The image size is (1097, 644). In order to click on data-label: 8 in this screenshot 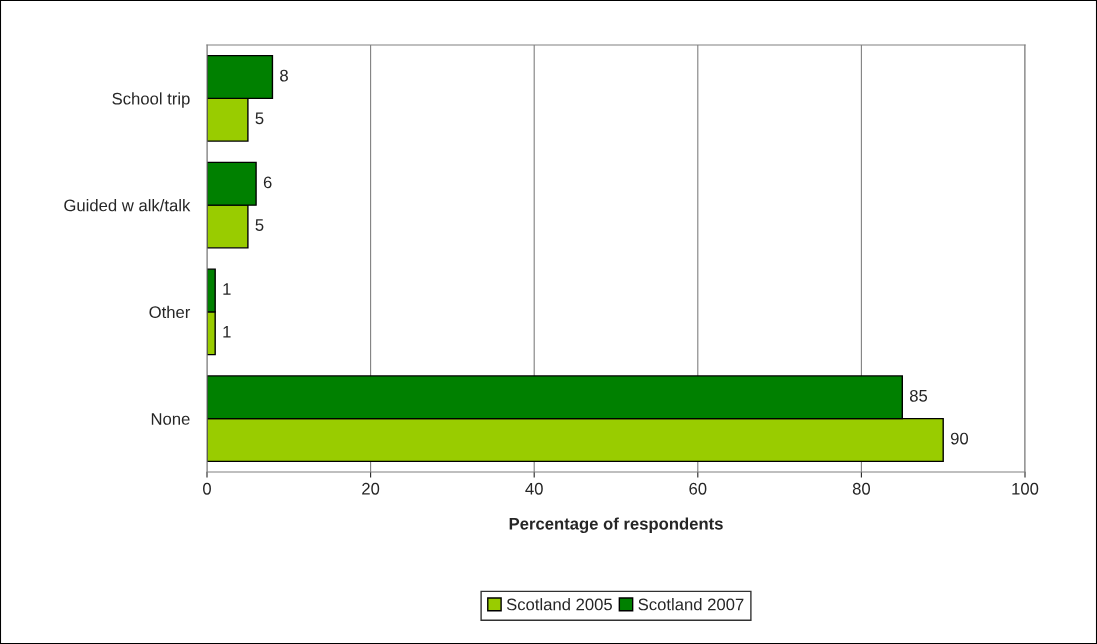, I will do `click(284, 75)`.